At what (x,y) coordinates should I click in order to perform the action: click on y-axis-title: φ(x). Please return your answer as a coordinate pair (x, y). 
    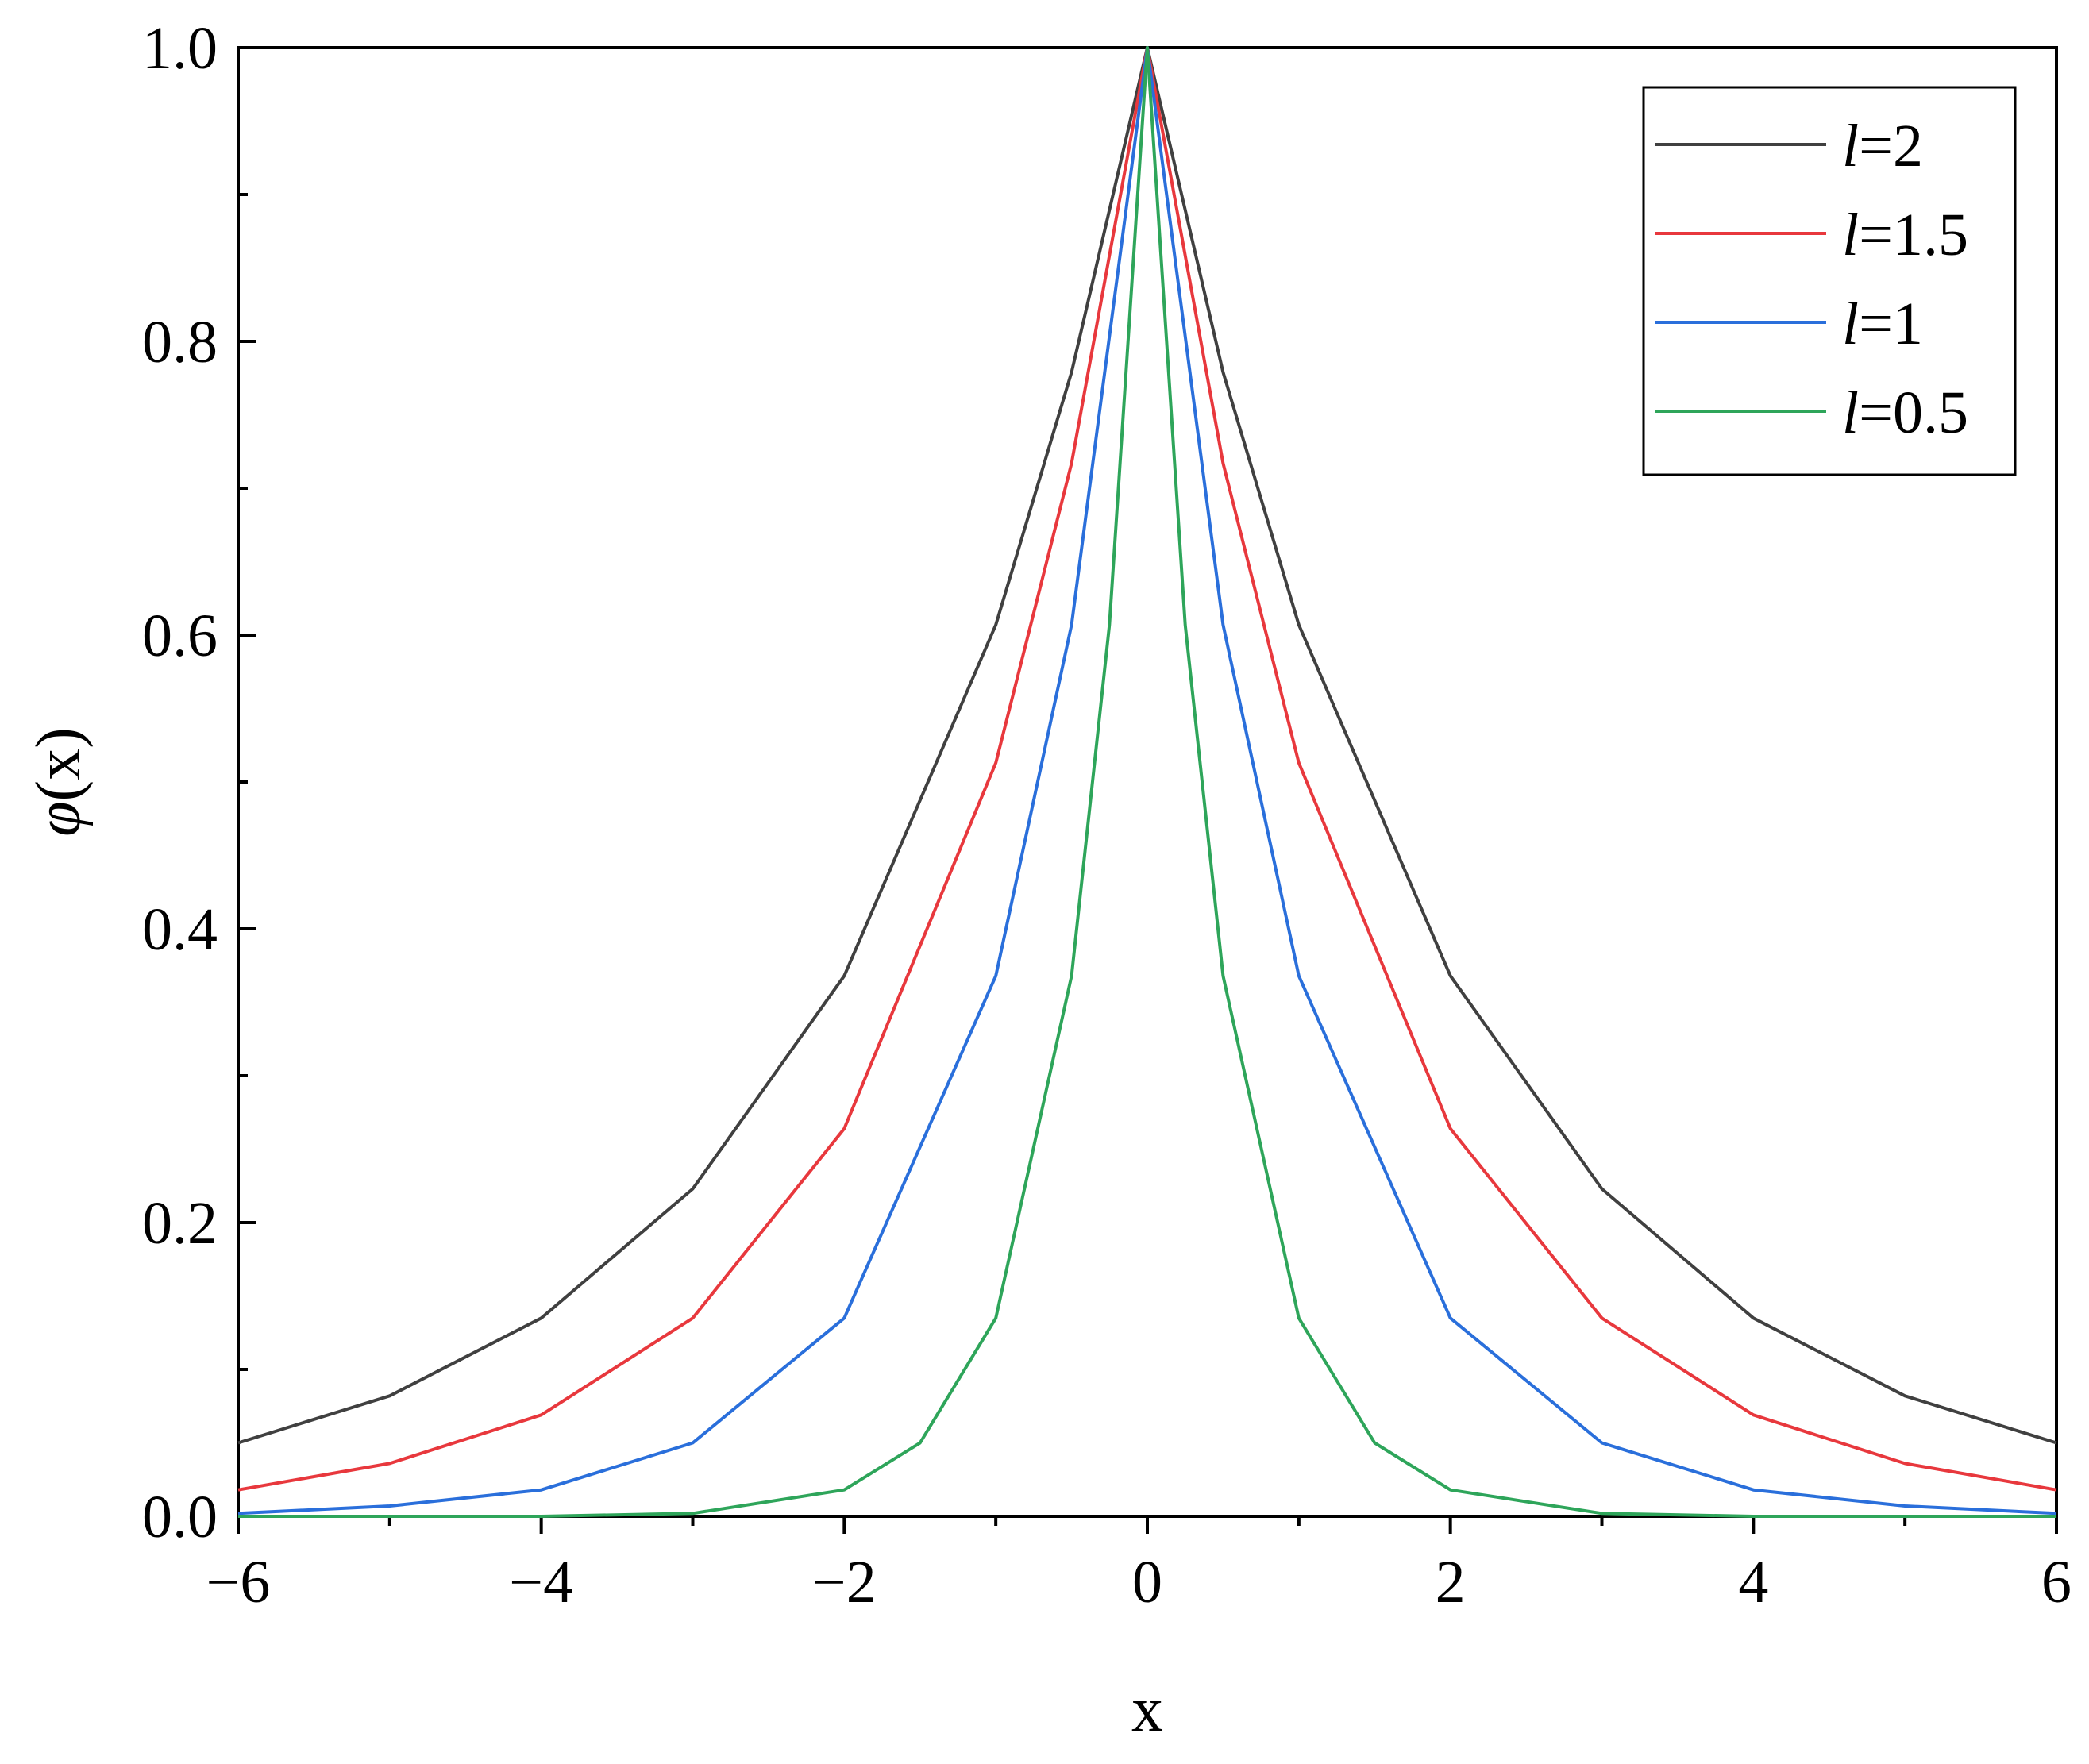
    Looking at the image, I should click on (59, 782).